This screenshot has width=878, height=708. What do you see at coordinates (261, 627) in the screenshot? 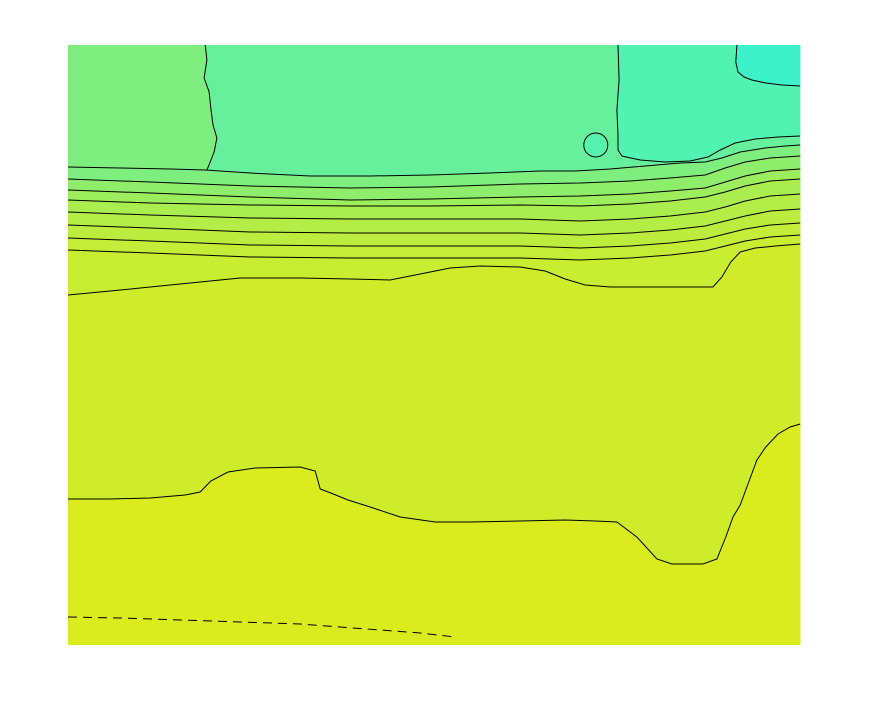
I see `contour-line-34.2` at bounding box center [261, 627].